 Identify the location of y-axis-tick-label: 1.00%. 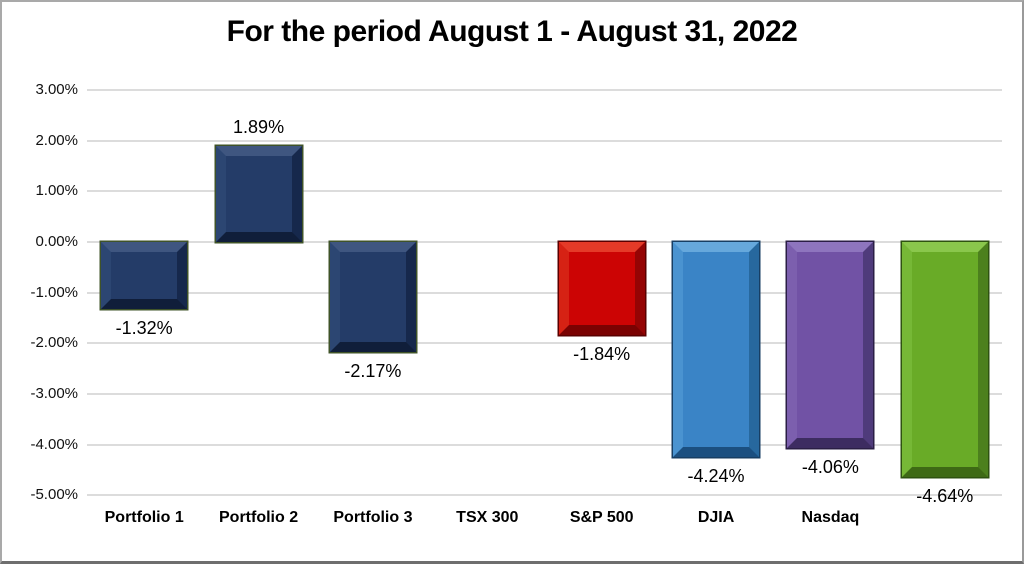
(56, 191).